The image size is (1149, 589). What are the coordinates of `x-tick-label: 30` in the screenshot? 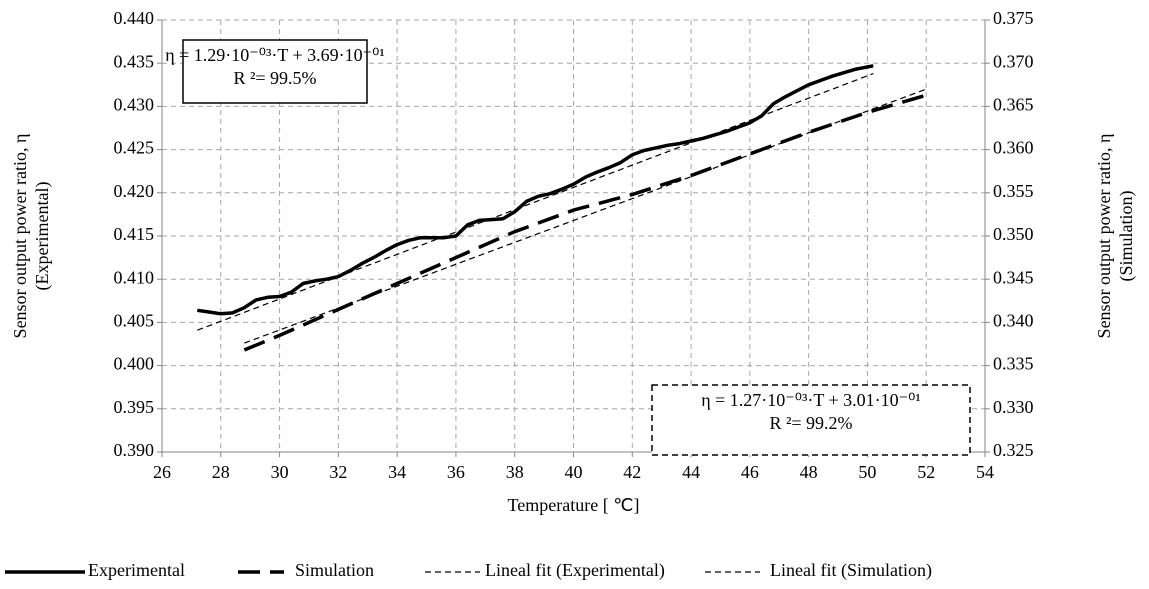 It's located at (280, 472).